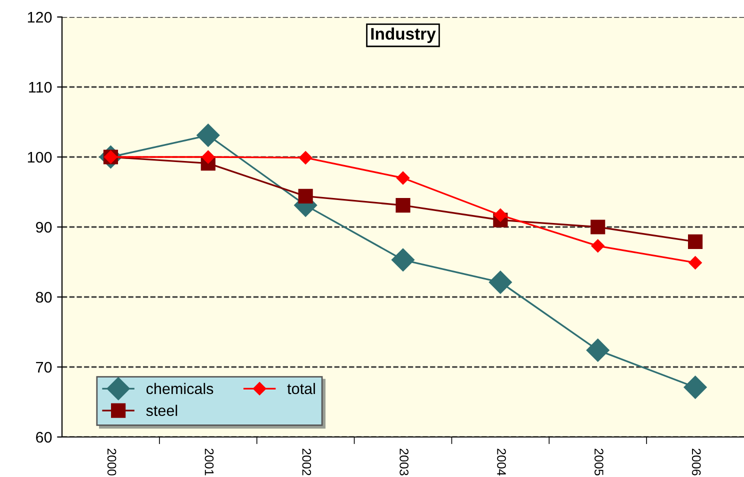 The width and height of the screenshot is (744, 477). I want to click on y-tick-label: 110, so click(40, 87).